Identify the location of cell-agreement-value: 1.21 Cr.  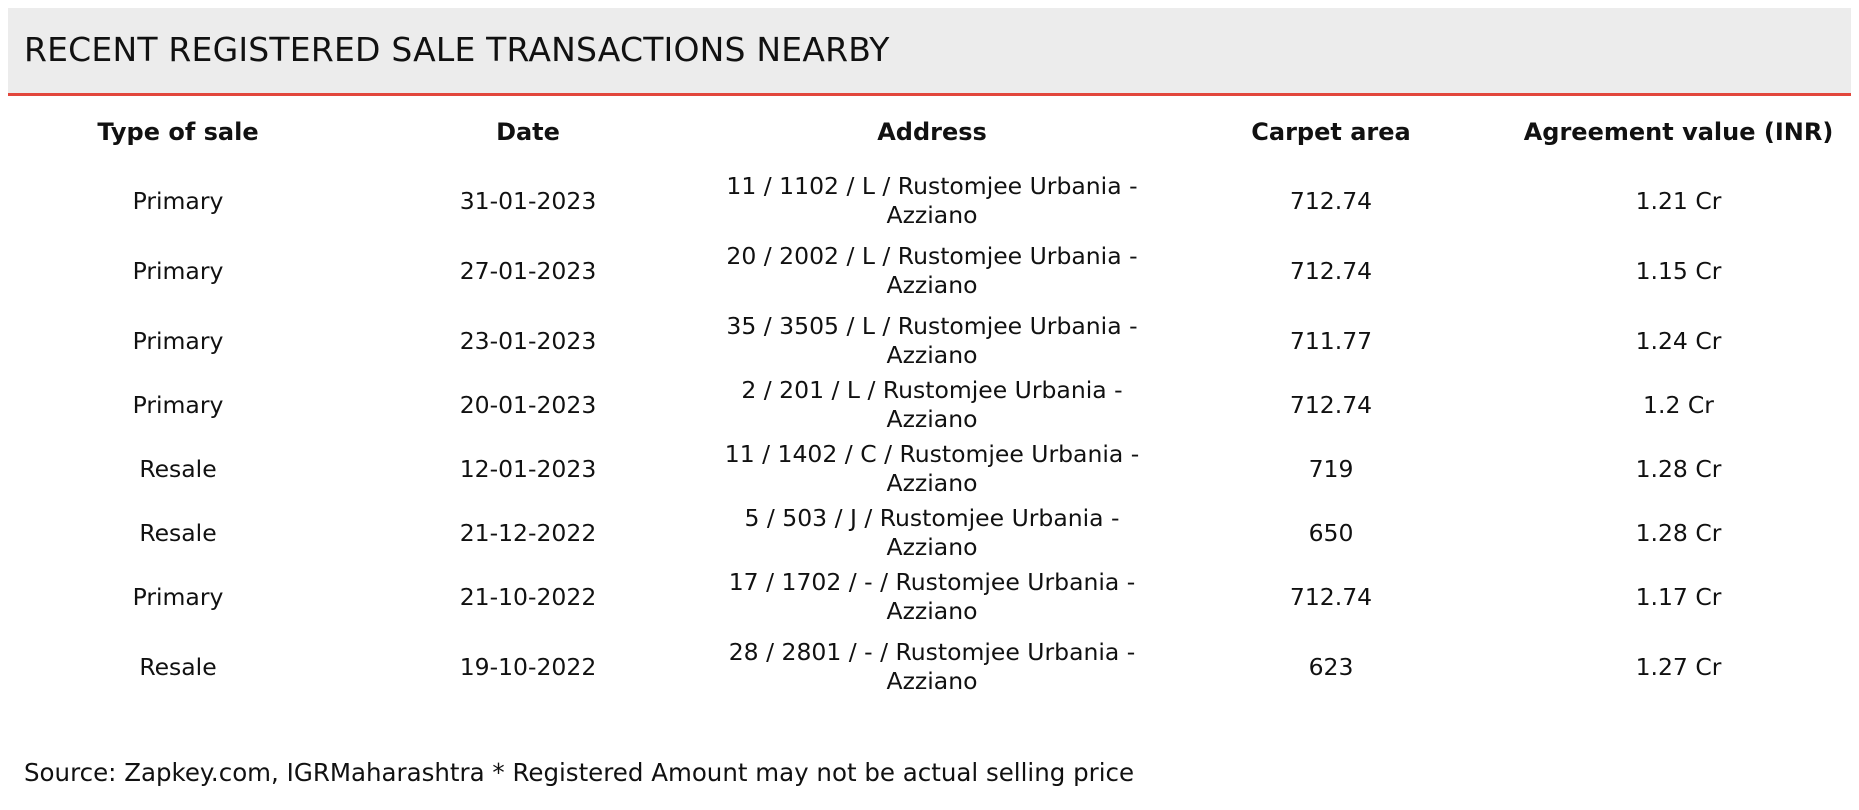
(1678, 200).